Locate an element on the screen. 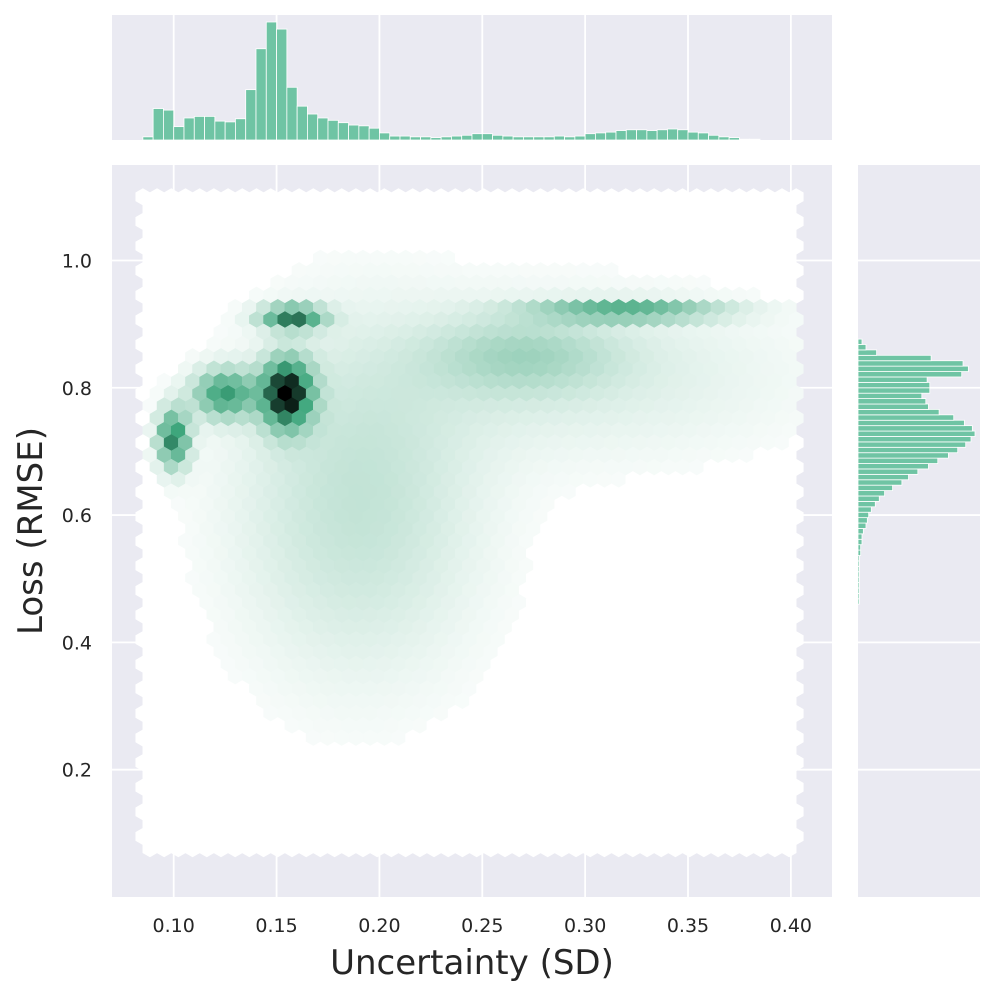 This screenshot has height=996, width=996. x-marginal-panel-background is located at coordinates (472, 77).